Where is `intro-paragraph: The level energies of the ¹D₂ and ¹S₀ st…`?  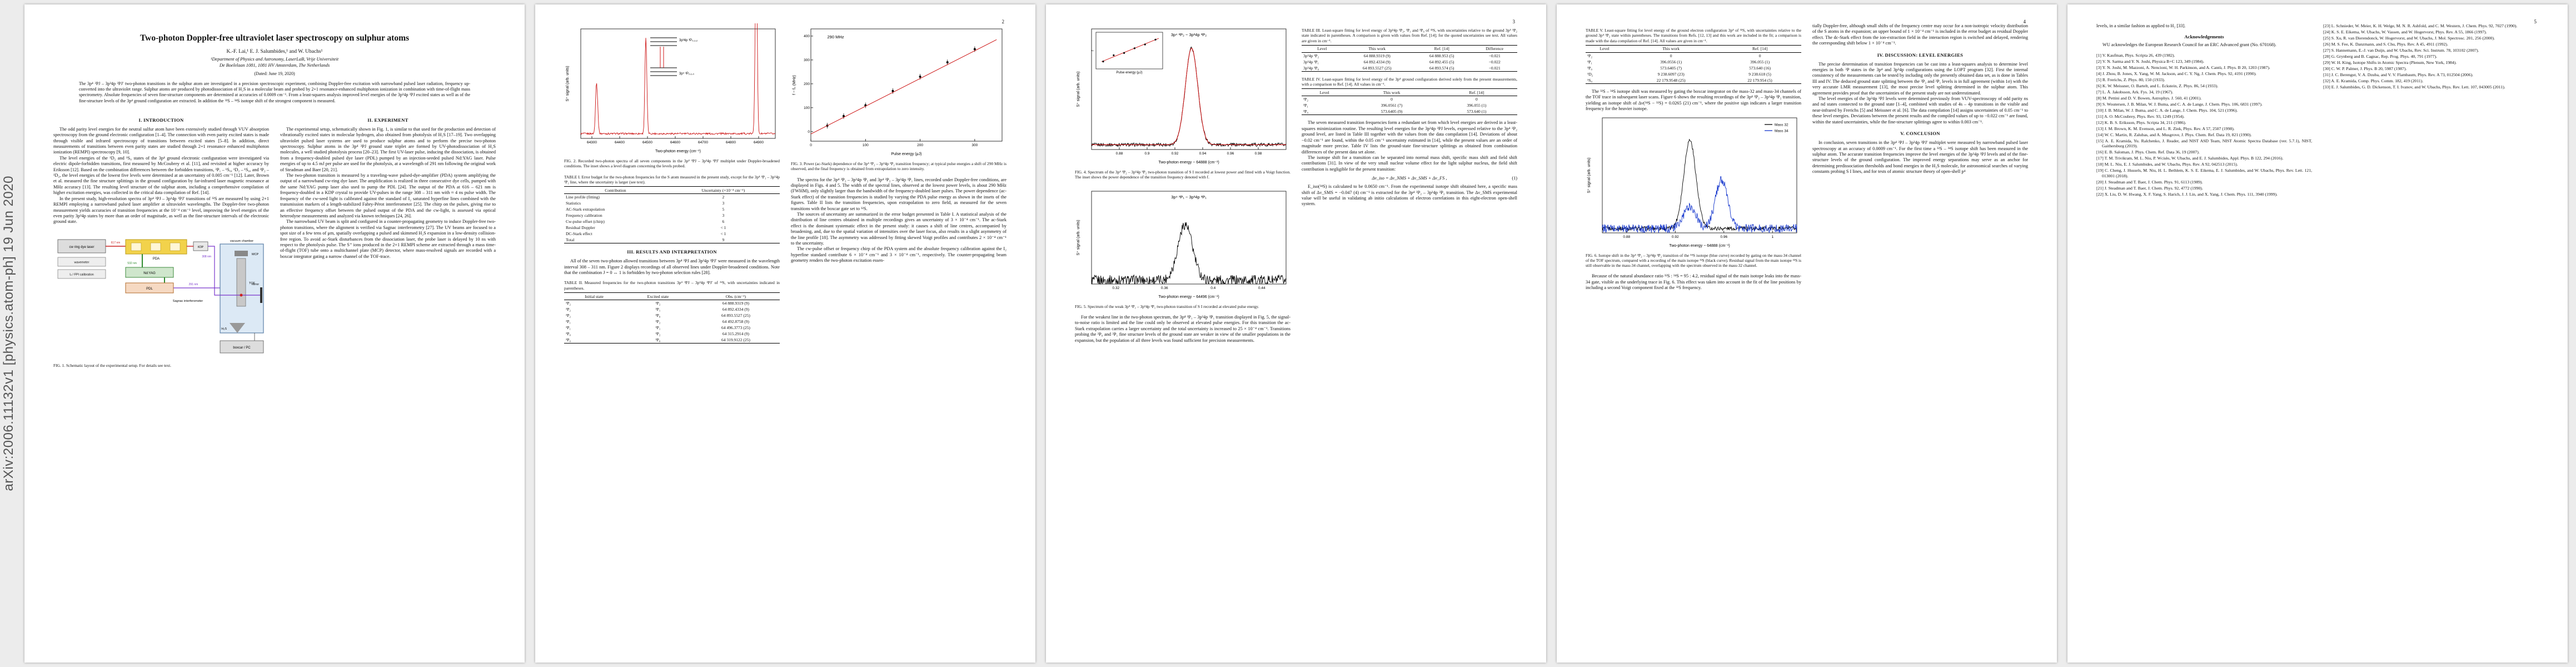
intro-paragraph: The level energies of the ¹D₂ and ¹S₀ st… is located at coordinates (161, 175).